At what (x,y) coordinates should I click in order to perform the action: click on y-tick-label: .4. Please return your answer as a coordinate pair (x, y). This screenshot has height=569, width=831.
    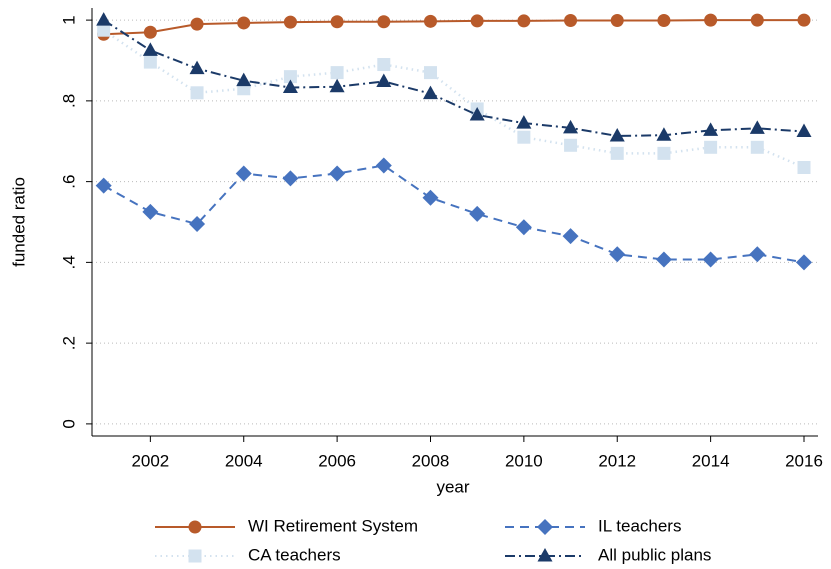
    Looking at the image, I should click on (68, 262).